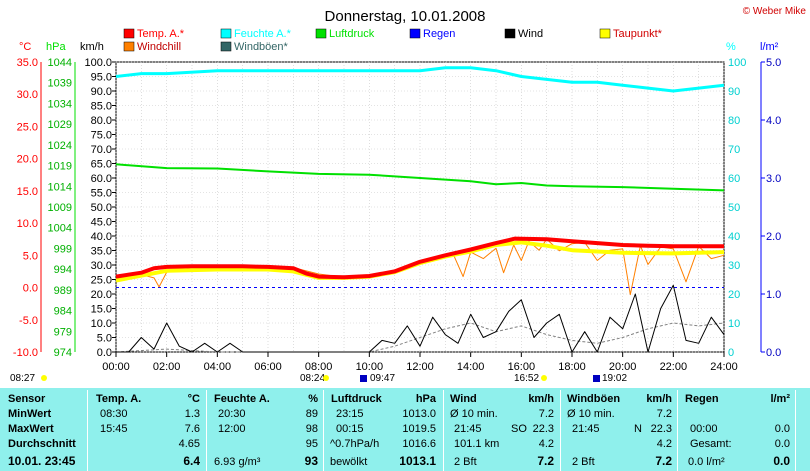  I want to click on temp-tick-label: 20.0, so click(27, 160).